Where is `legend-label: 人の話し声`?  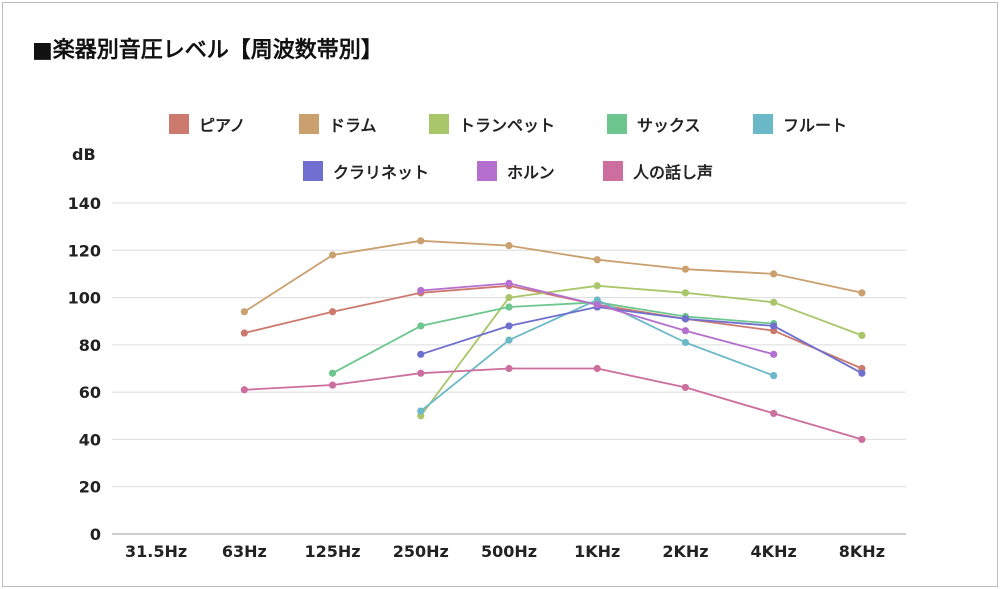 legend-label: 人の話し声 is located at coordinates (673, 172).